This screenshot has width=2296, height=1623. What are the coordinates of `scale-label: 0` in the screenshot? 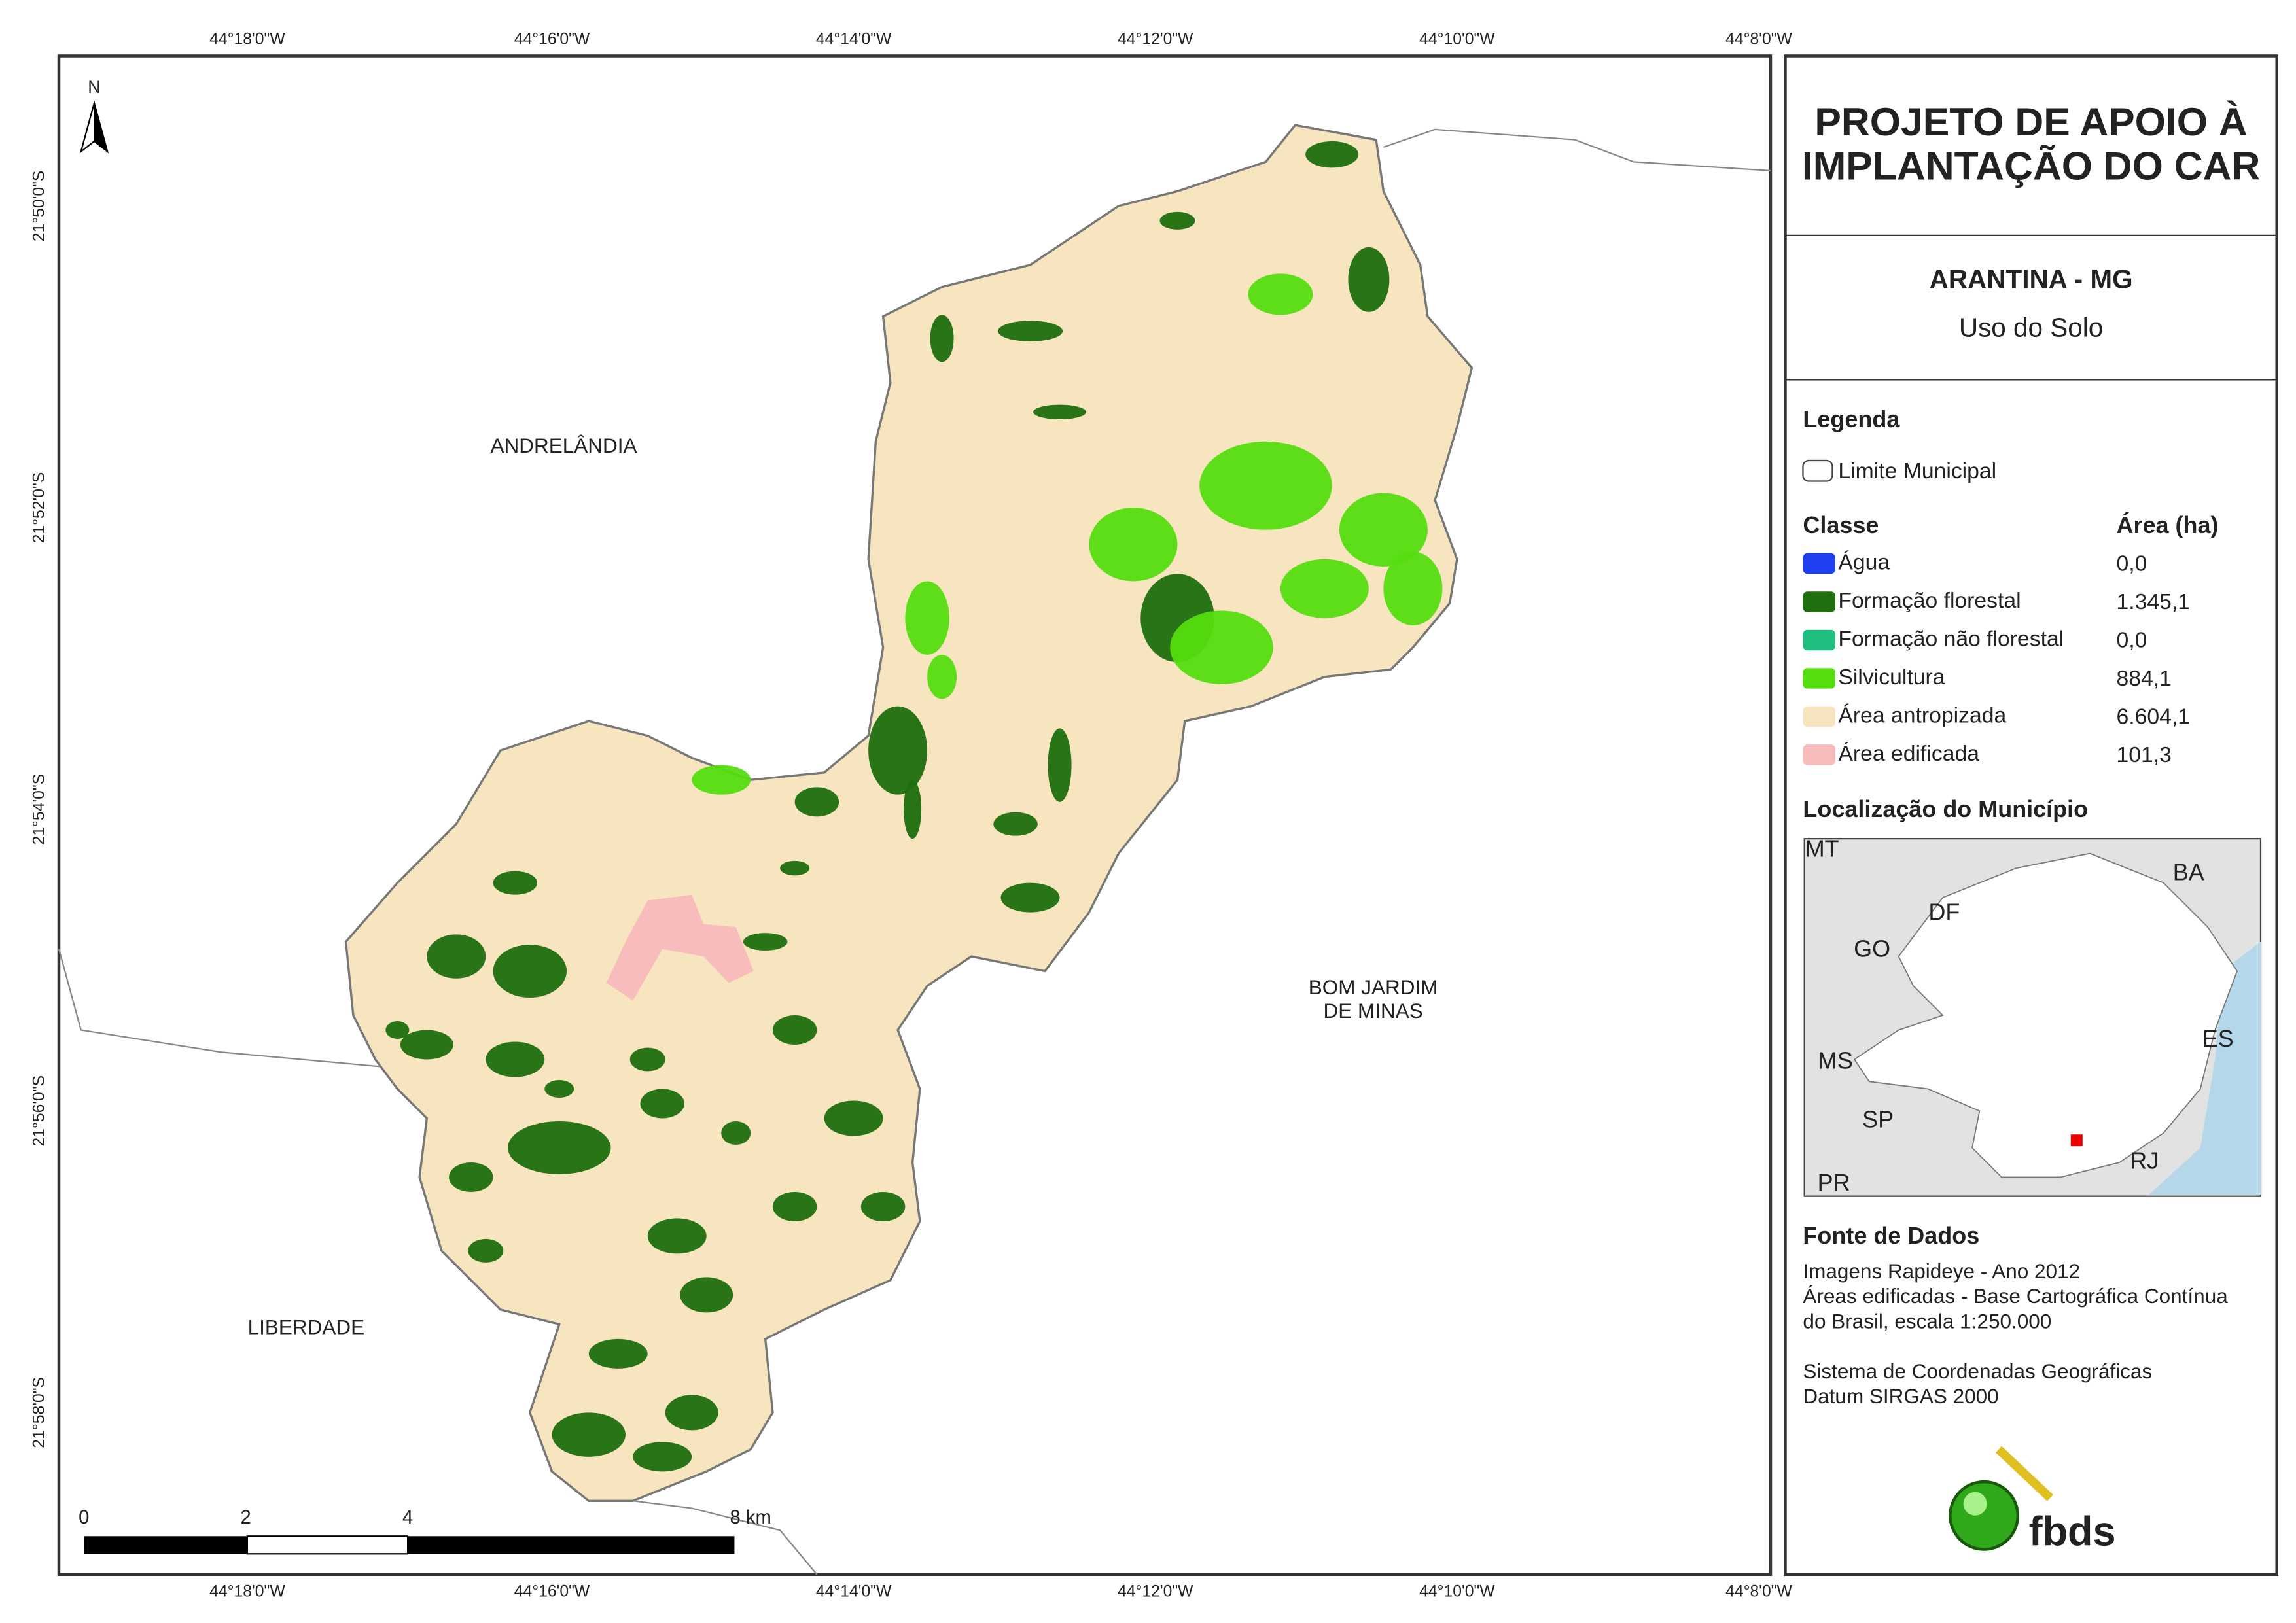 It's located at (84, 1518).